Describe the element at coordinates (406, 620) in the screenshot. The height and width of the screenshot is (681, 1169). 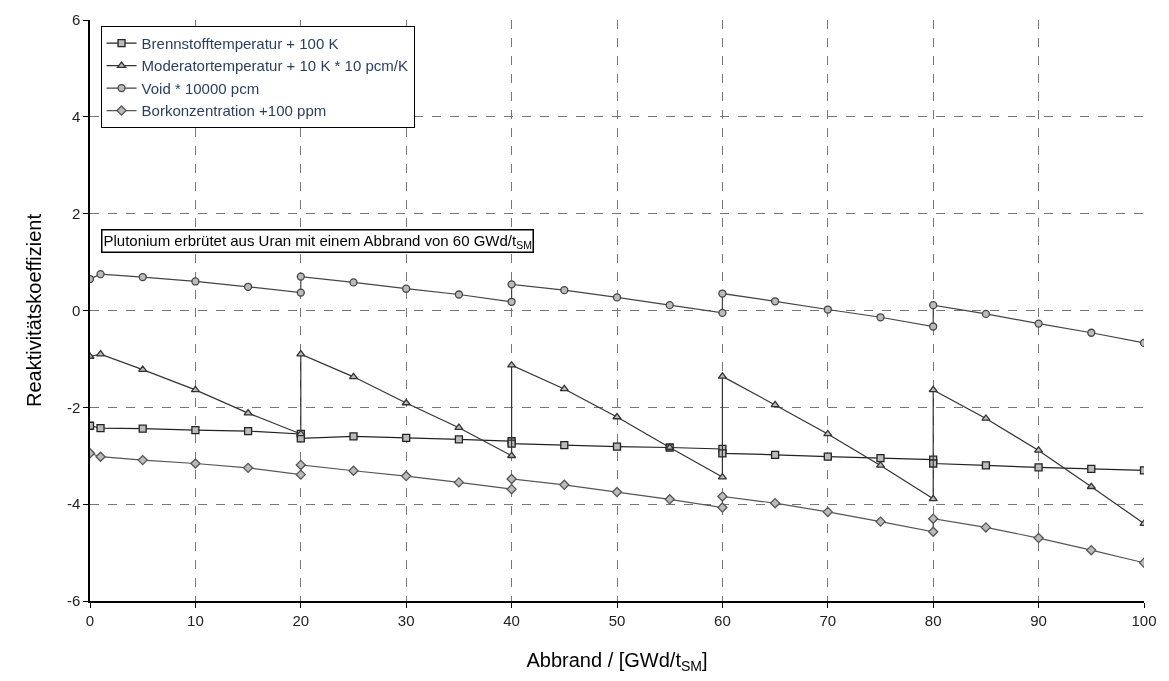
I see `x-tick-label: 30` at that location.